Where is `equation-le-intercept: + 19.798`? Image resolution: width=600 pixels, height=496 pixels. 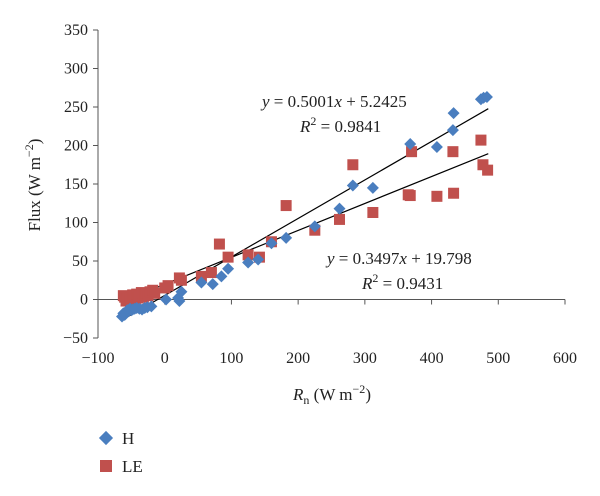 equation-le-intercept: + 19.798 is located at coordinates (439, 258).